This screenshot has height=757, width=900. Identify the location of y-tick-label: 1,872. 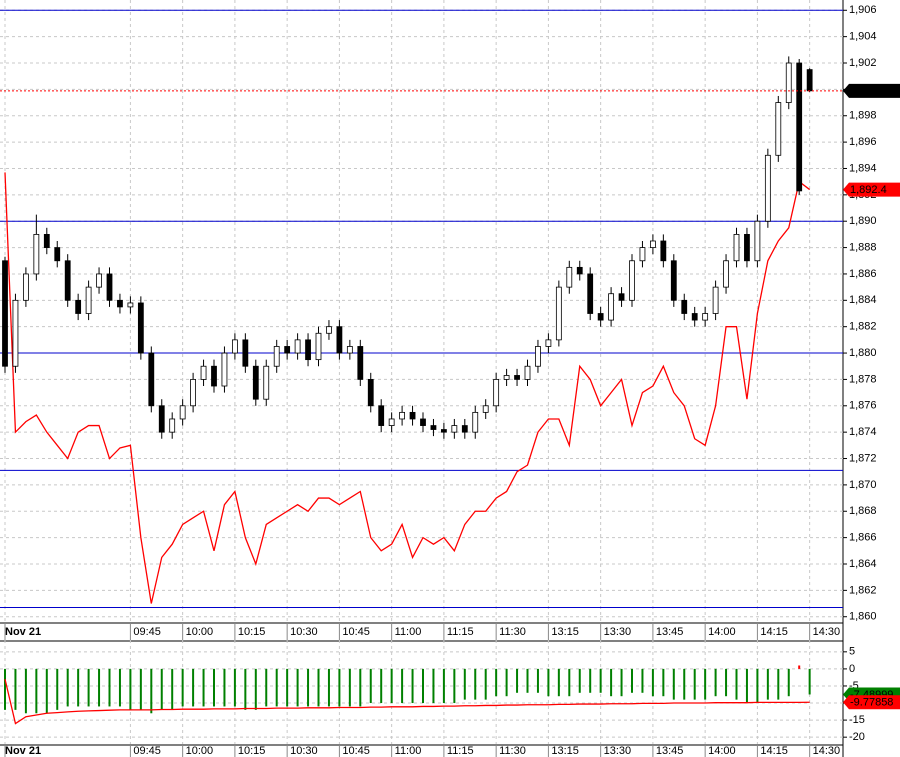
(863, 458).